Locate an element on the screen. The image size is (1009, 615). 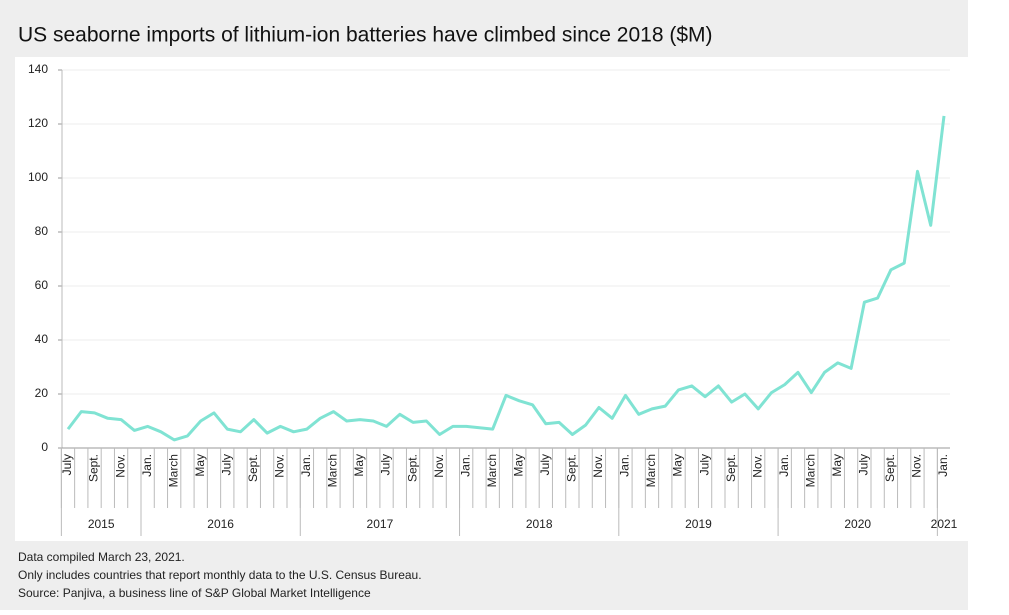
y-tick-label: 60 is located at coordinates (42, 285).